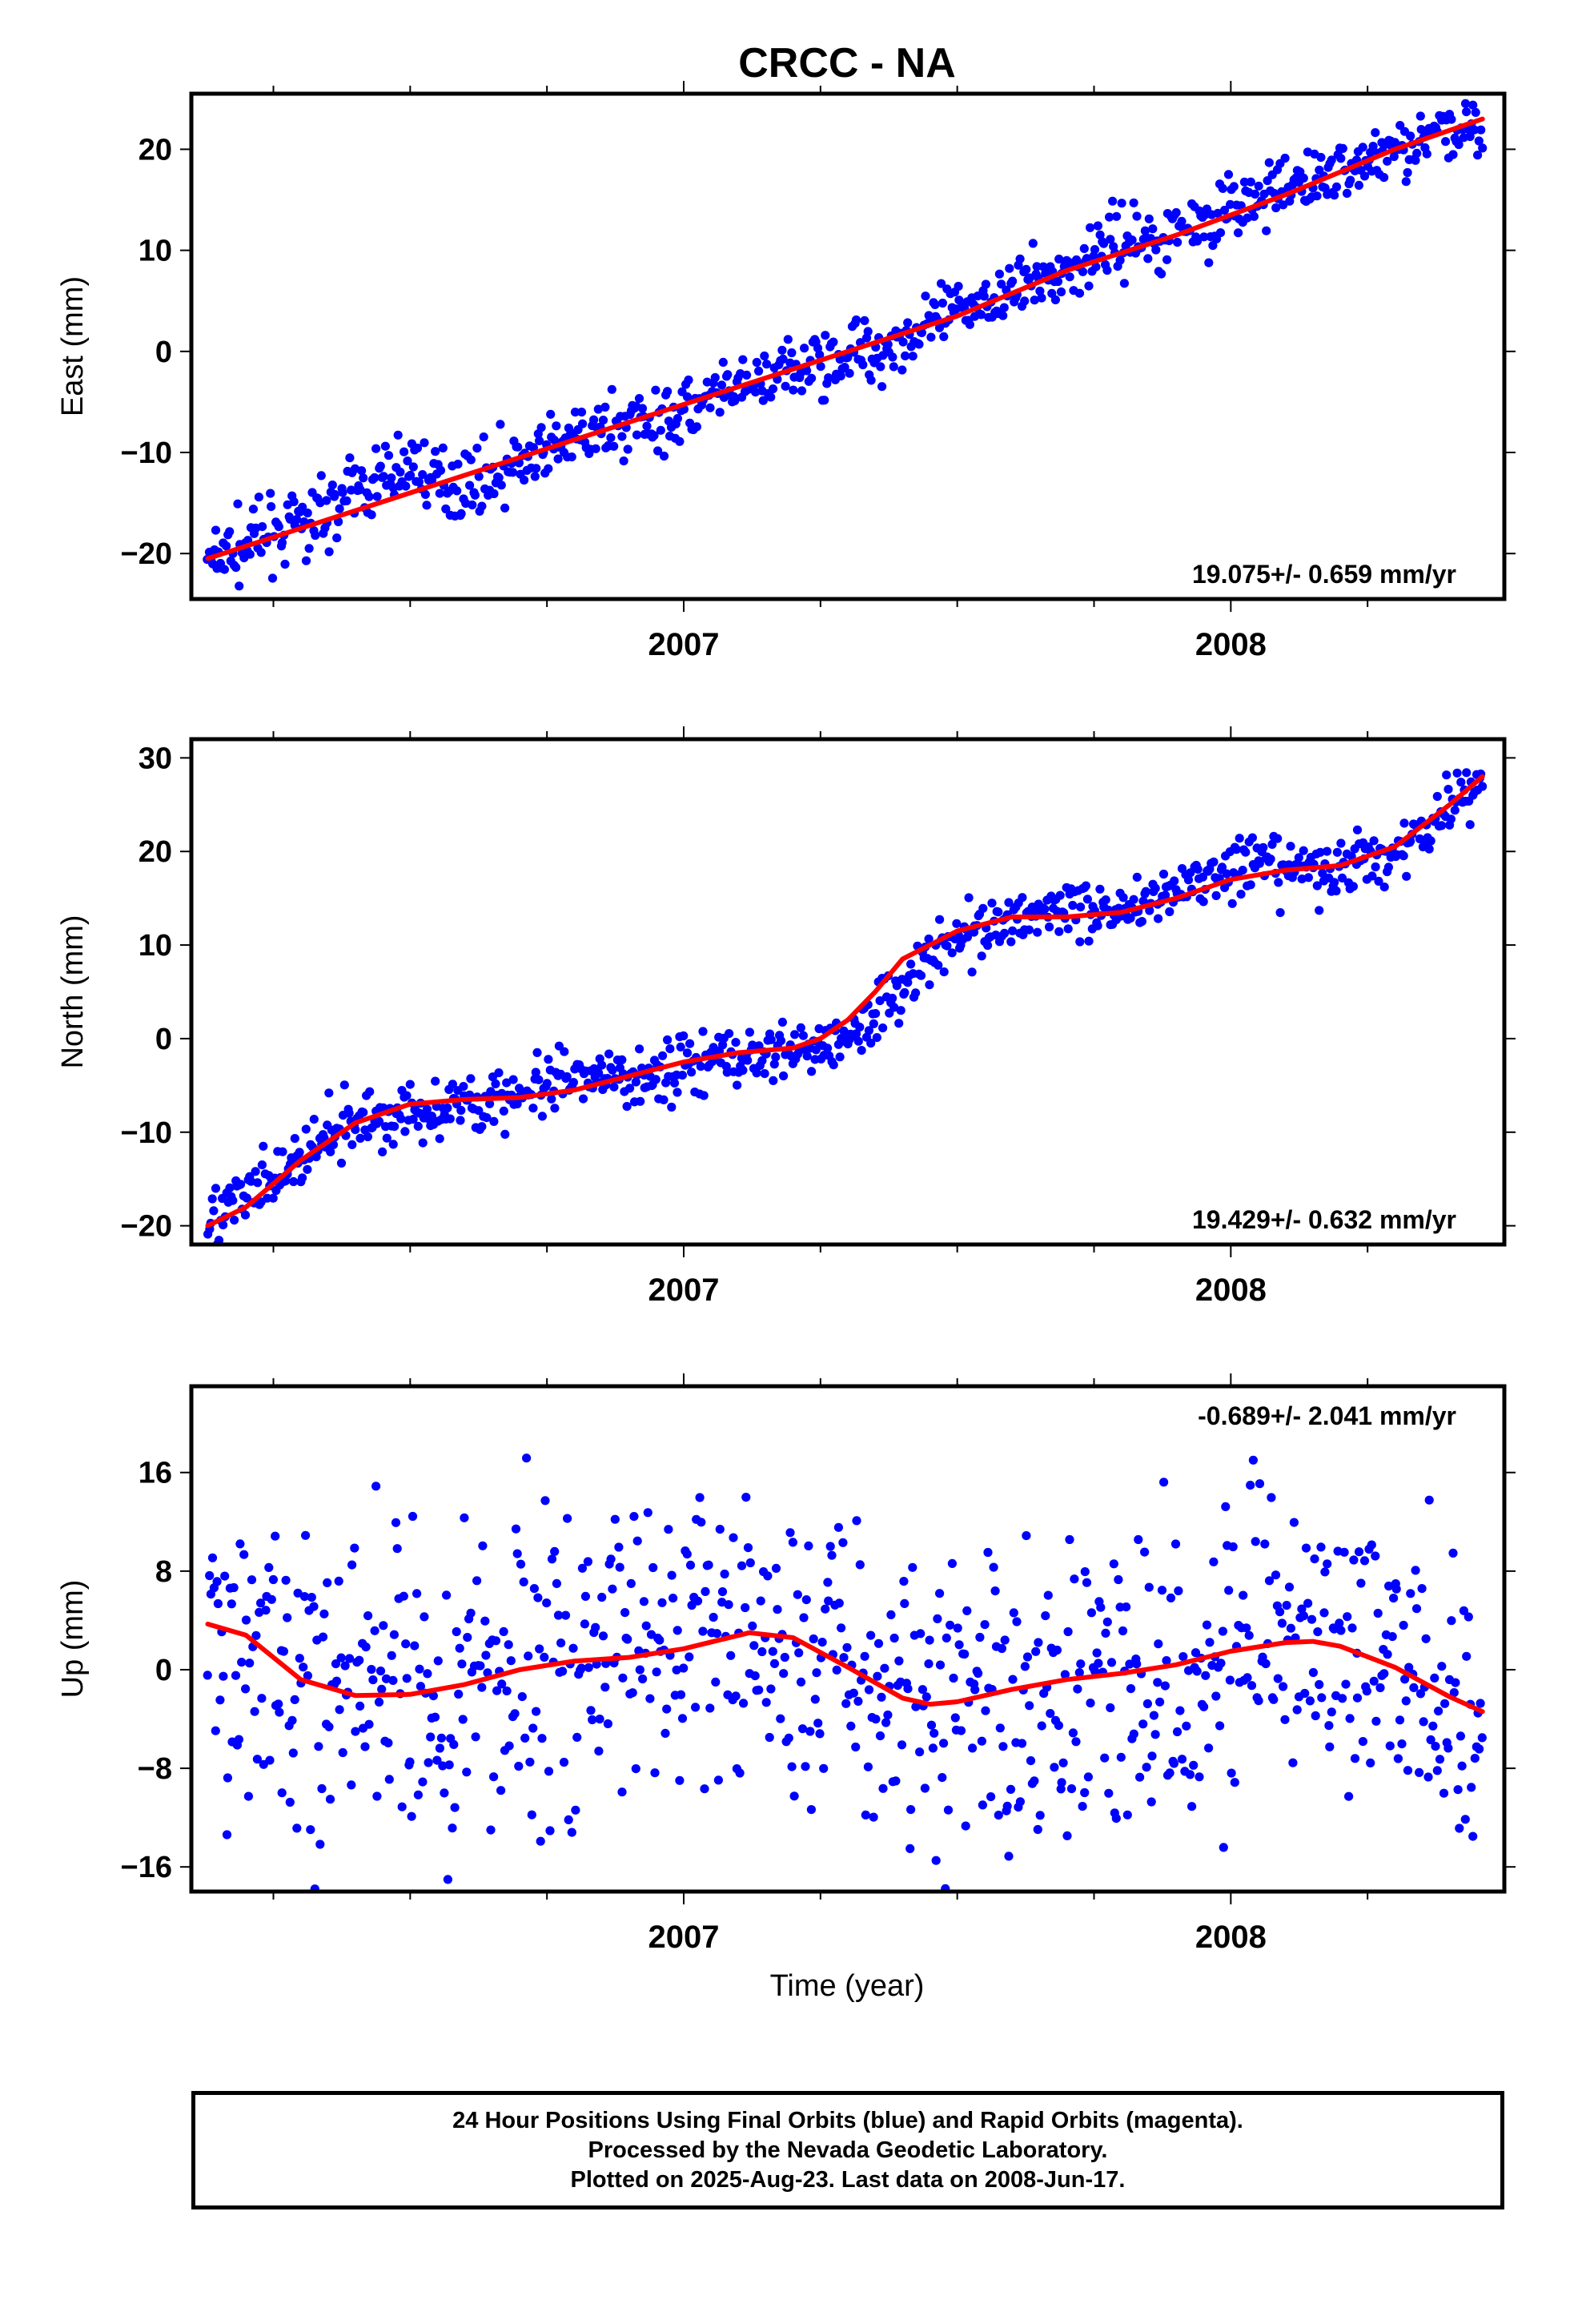  I want to click on rate-annotation: 19.075+/- 0.659 mm/yr, so click(1324, 574).